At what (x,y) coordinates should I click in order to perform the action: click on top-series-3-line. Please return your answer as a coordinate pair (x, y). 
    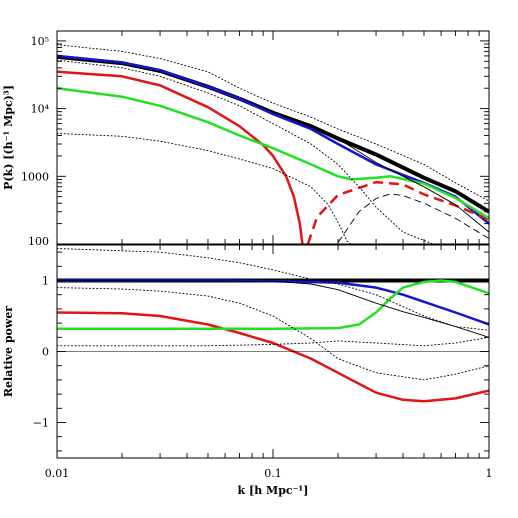
    Looking at the image, I should click on (397, 212).